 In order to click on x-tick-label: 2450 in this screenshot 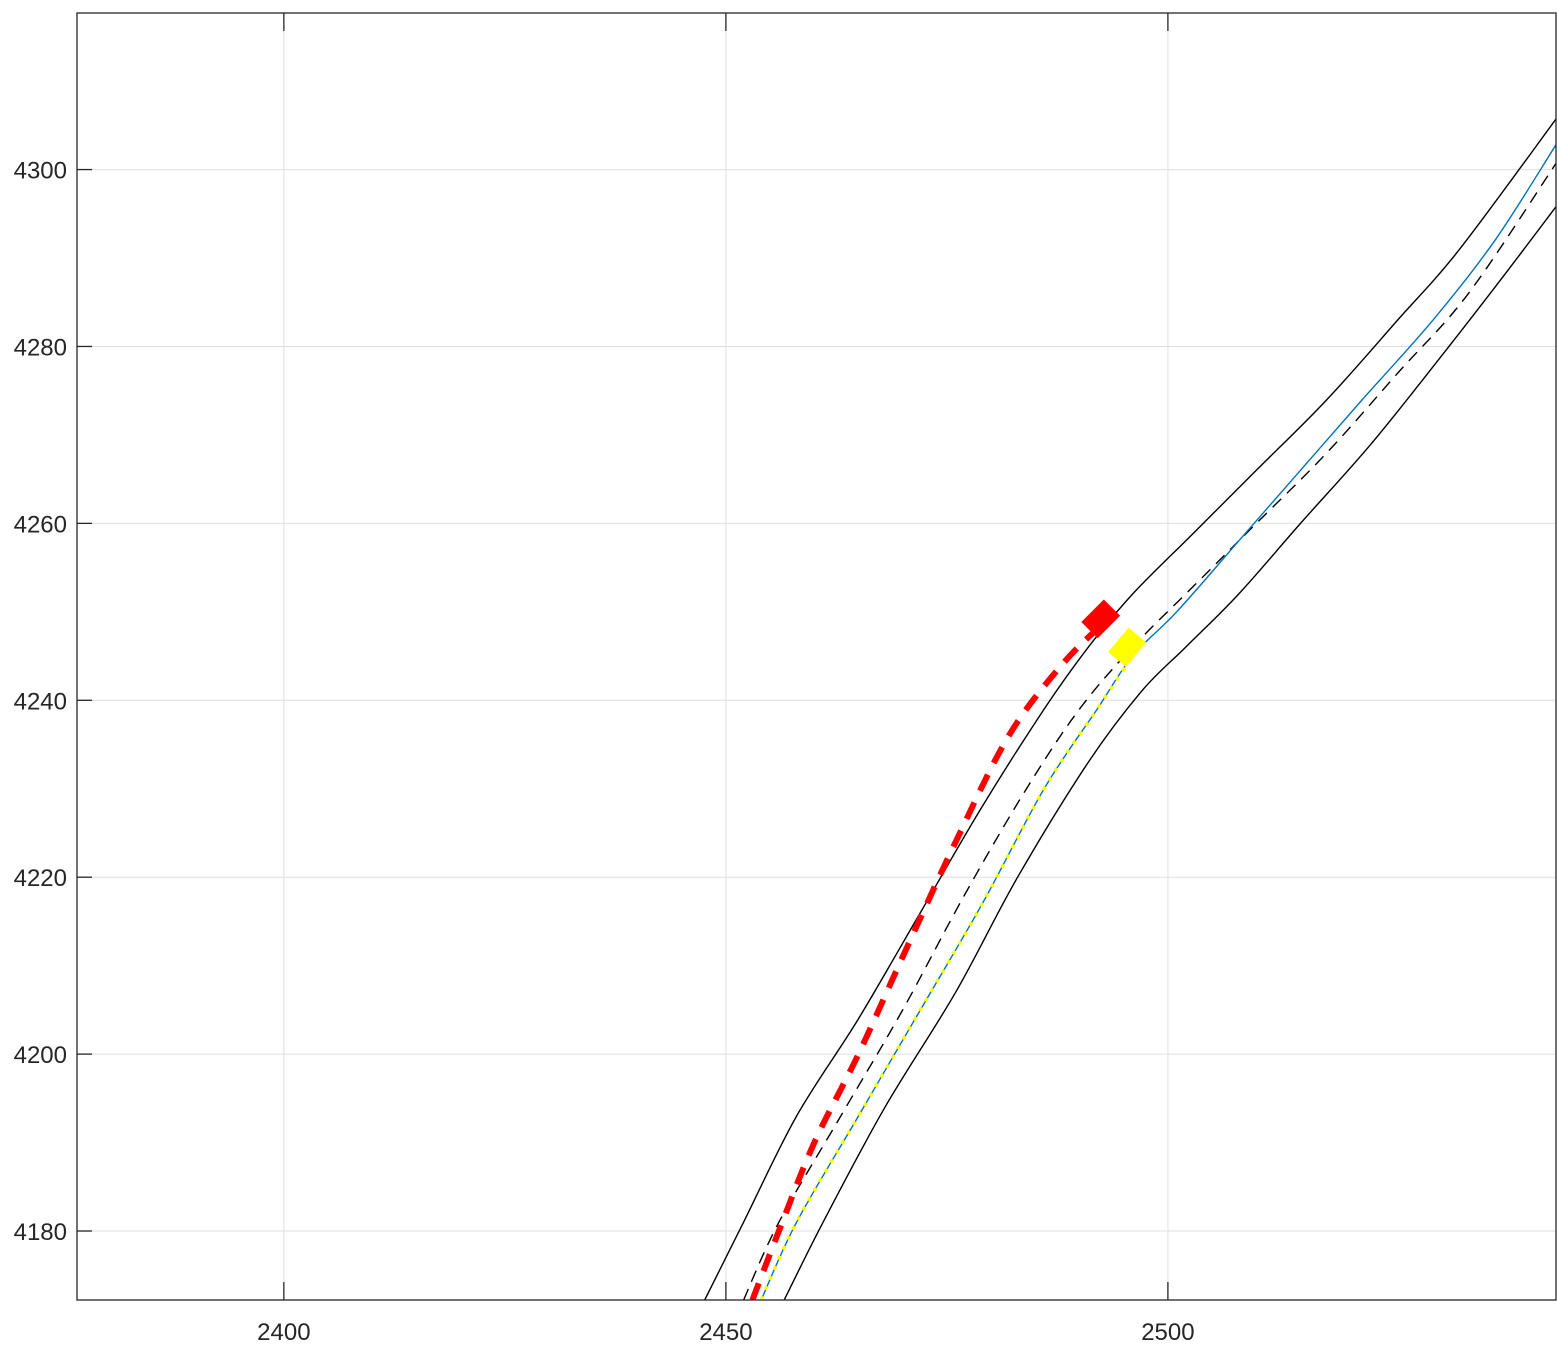, I will do `click(725, 1332)`.